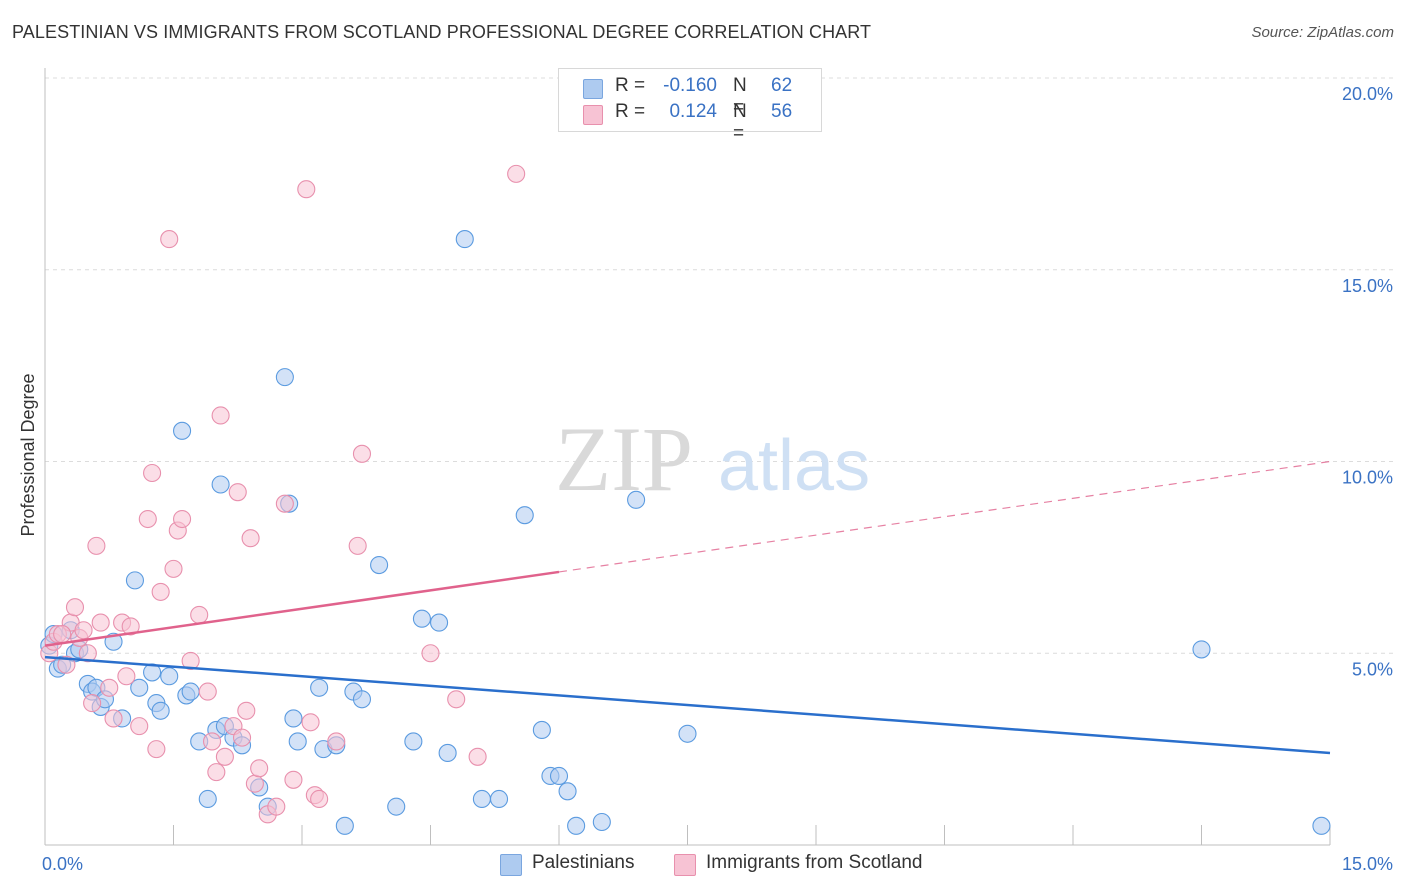 The image size is (1406, 892). Describe the element at coordinates (1367, 286) in the screenshot. I see `y-tick-label: 15.0%` at that location.